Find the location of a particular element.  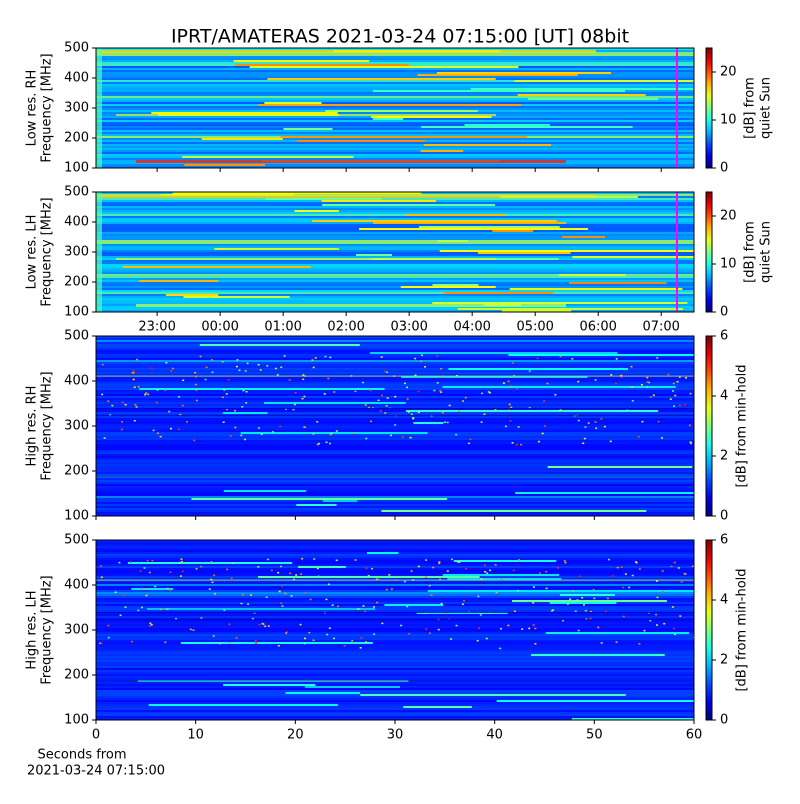

y-tick-label: 500 is located at coordinates (76, 192).